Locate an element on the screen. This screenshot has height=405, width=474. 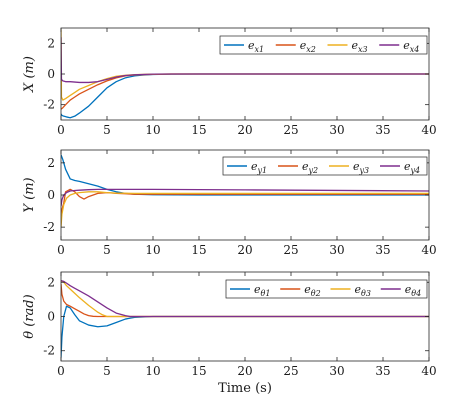
legend-label-3: eθ3 is located at coordinates (363, 290).